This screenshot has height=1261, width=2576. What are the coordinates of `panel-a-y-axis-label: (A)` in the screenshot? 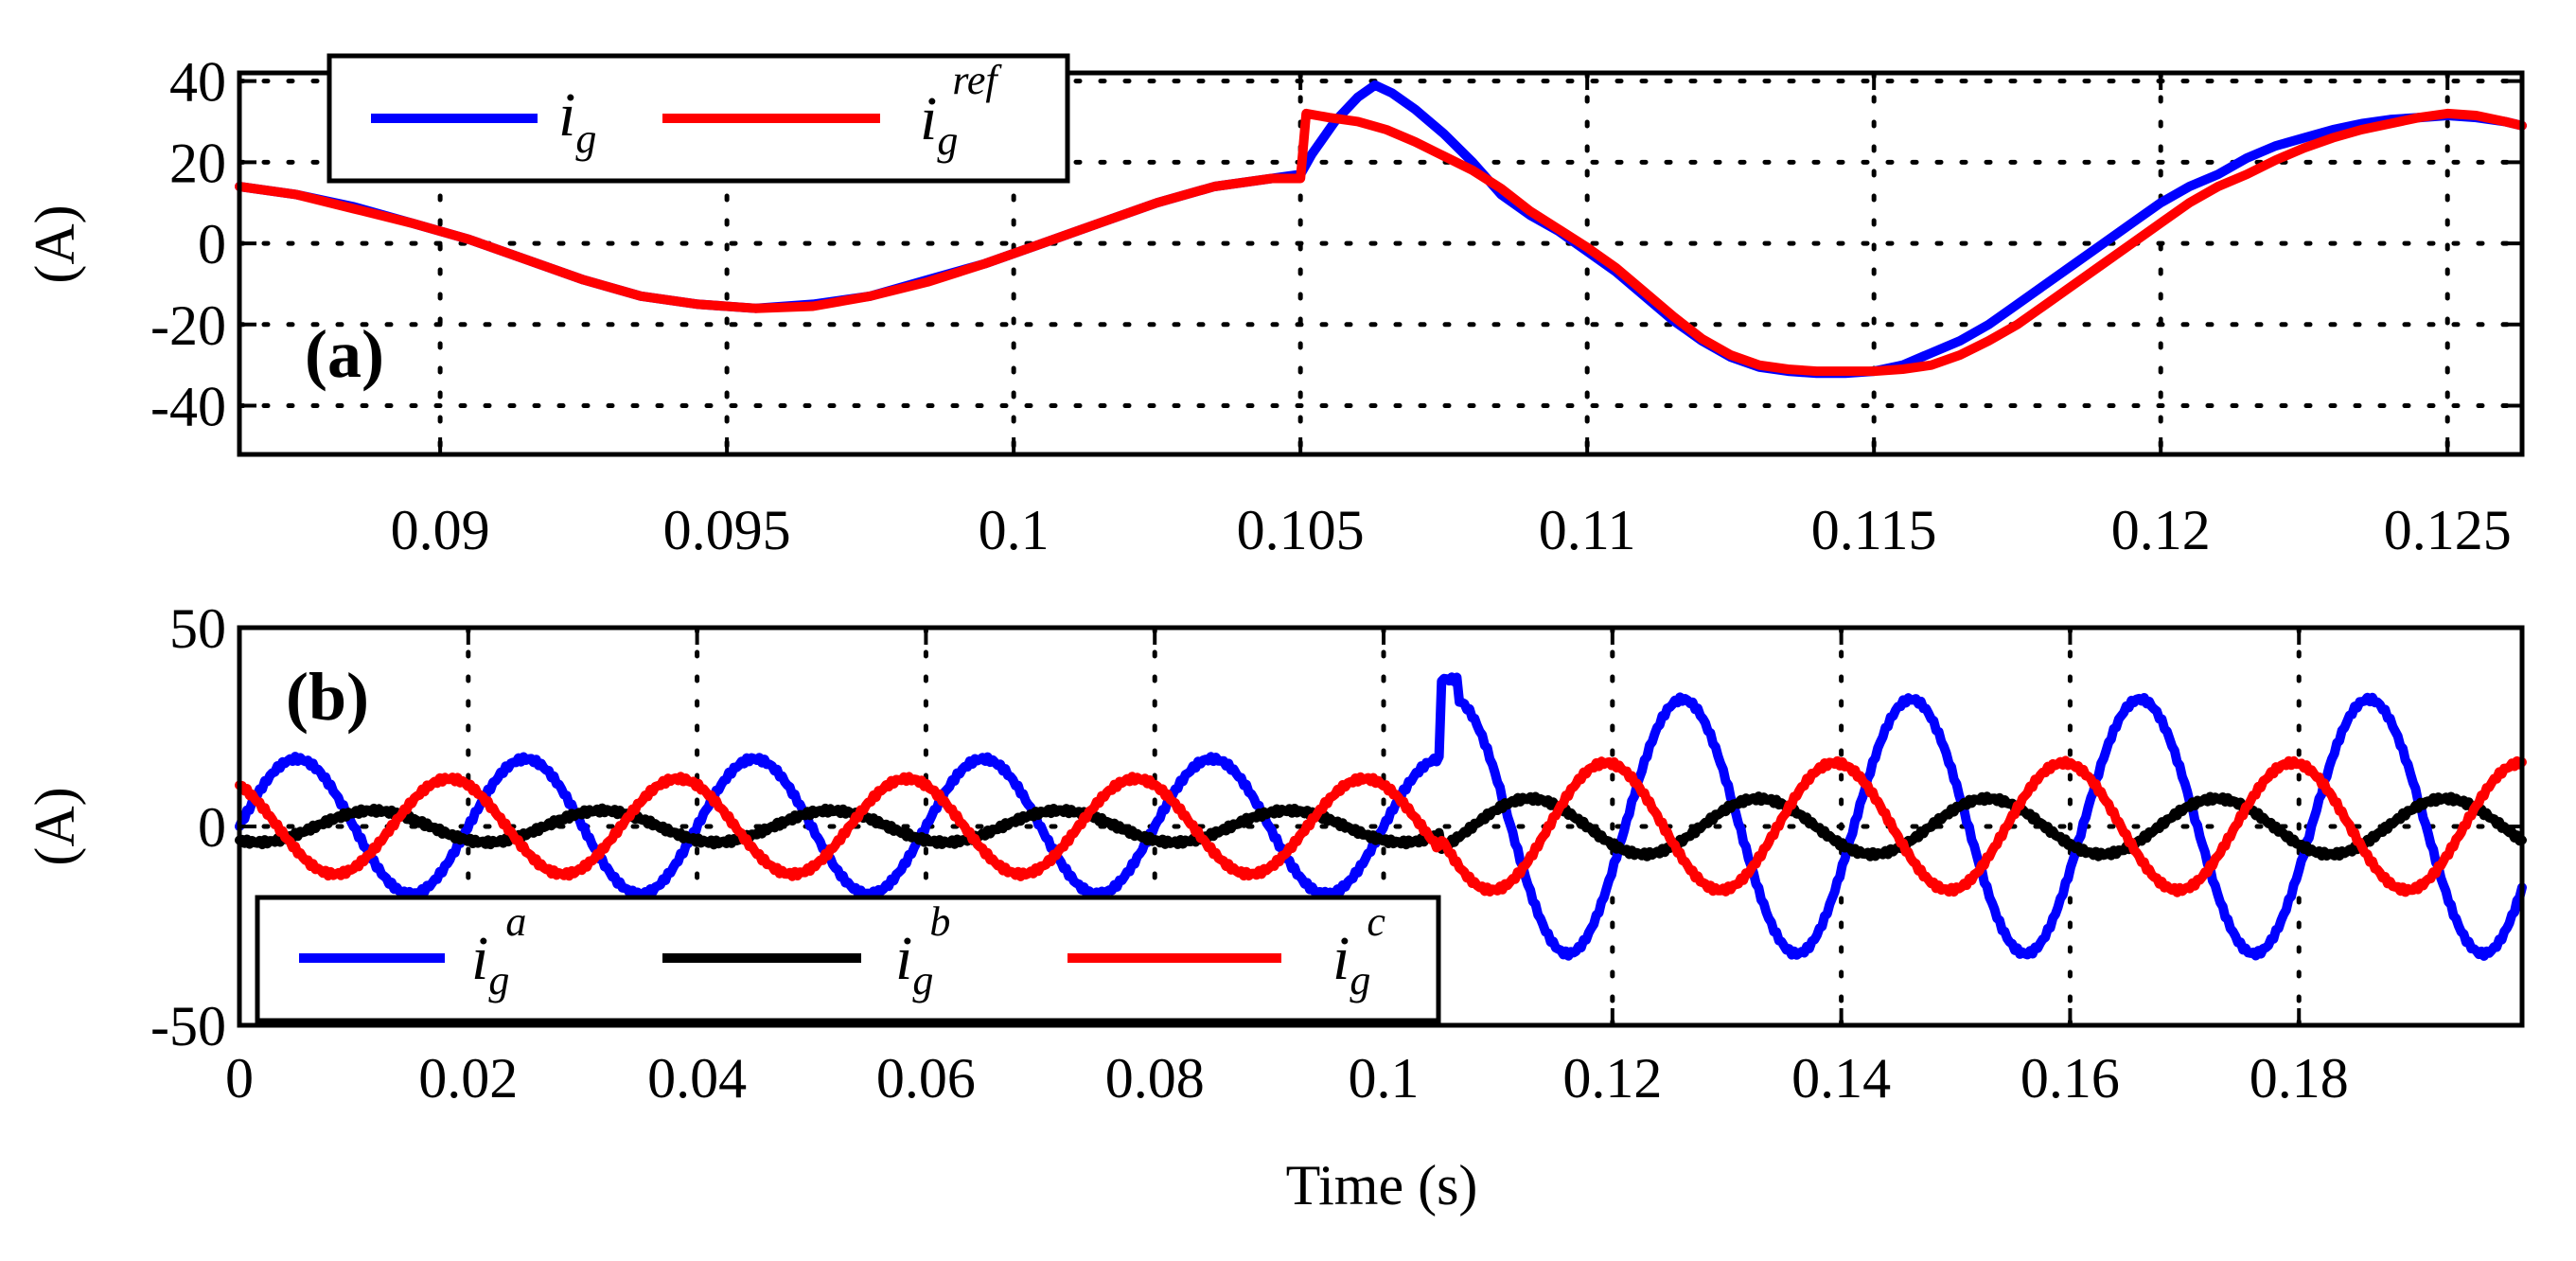 It's located at (55, 243).